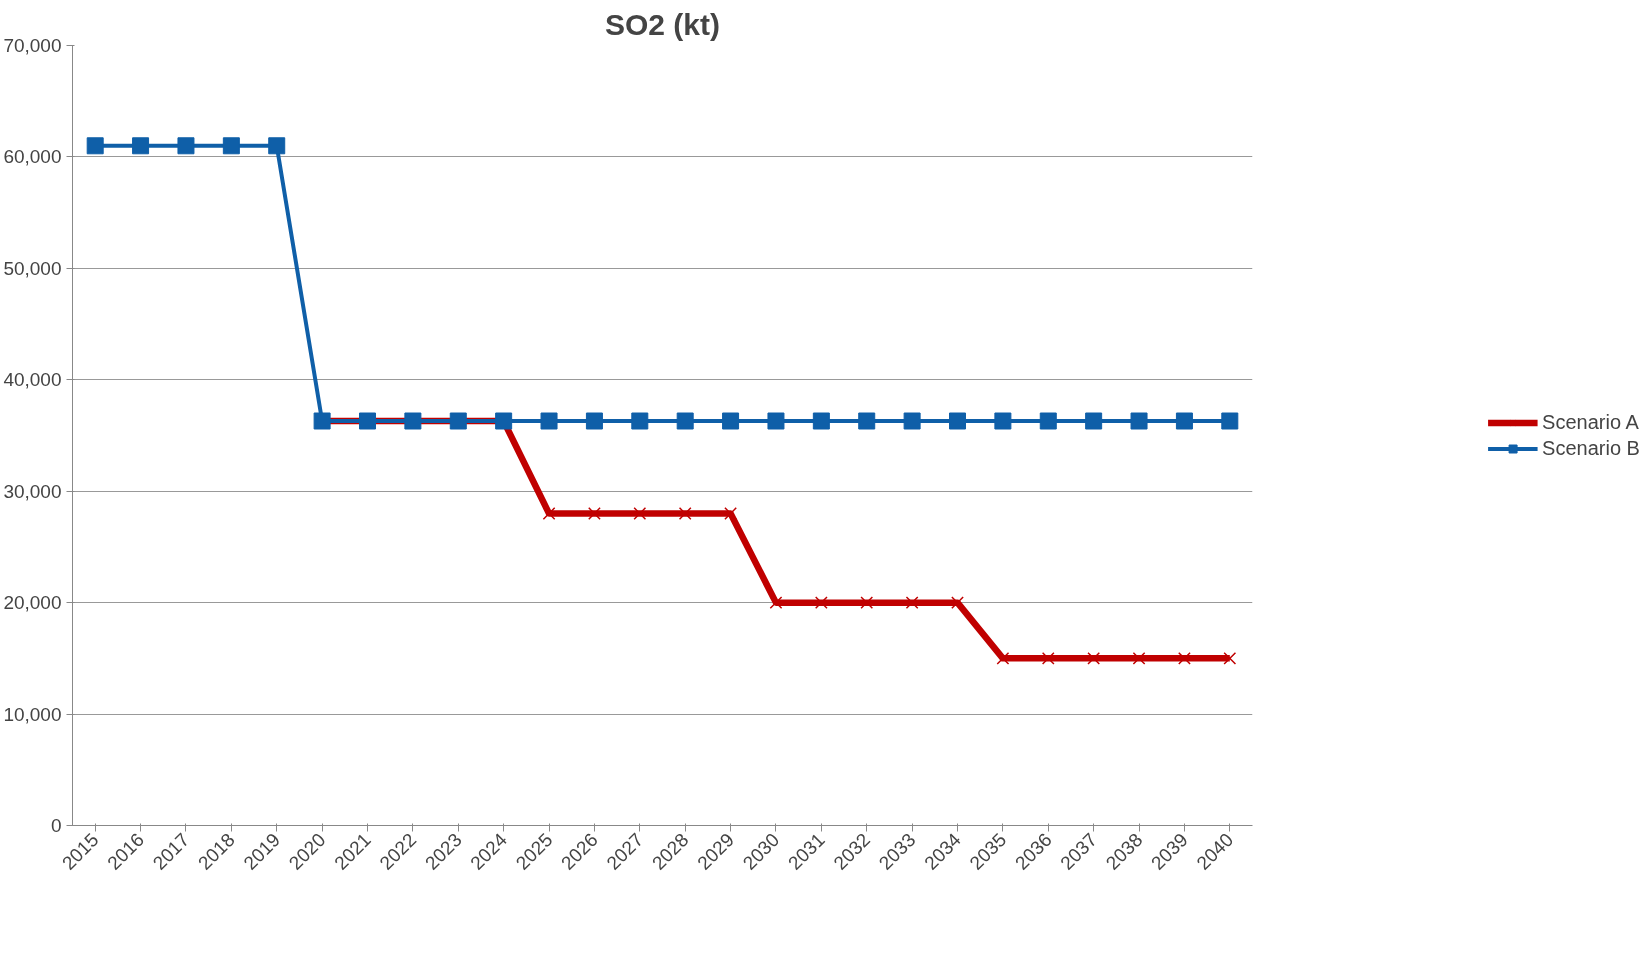  Describe the element at coordinates (32, 491) in the screenshot. I see `y-tick-label: 30,000` at that location.